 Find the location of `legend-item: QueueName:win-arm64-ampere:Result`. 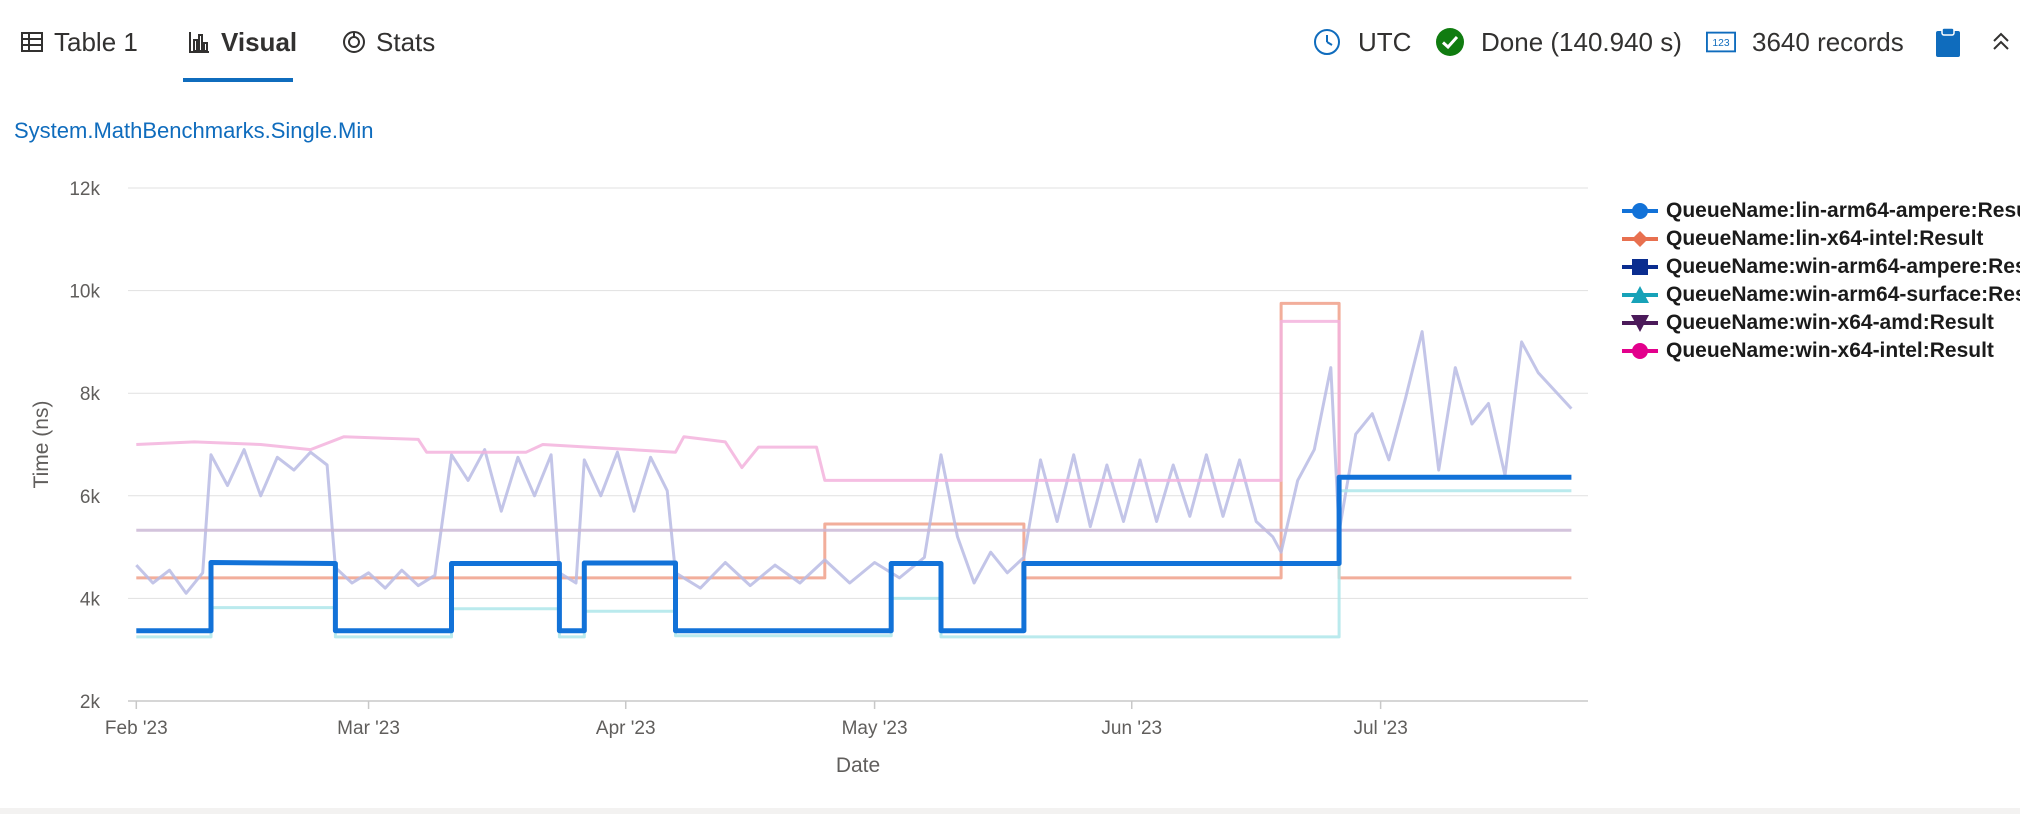

legend-item: QueueName:win-arm64-ampere:Result is located at coordinates (1821, 267).